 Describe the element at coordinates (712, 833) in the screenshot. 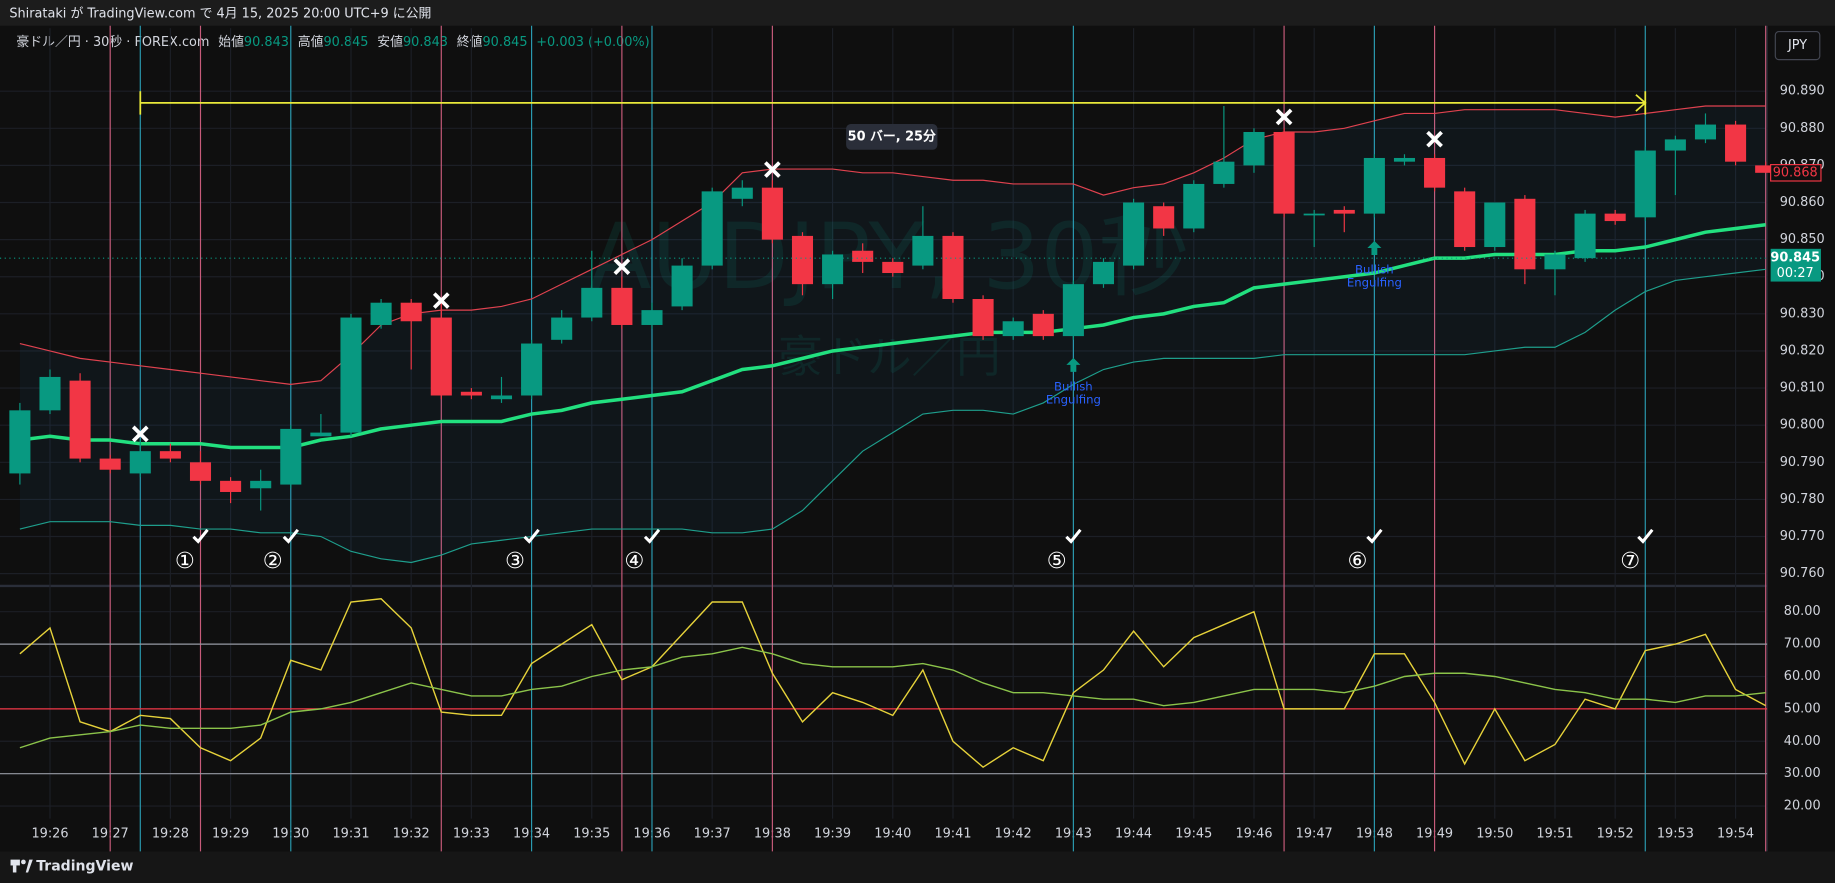

I see `x-tick-label: 19:37` at that location.